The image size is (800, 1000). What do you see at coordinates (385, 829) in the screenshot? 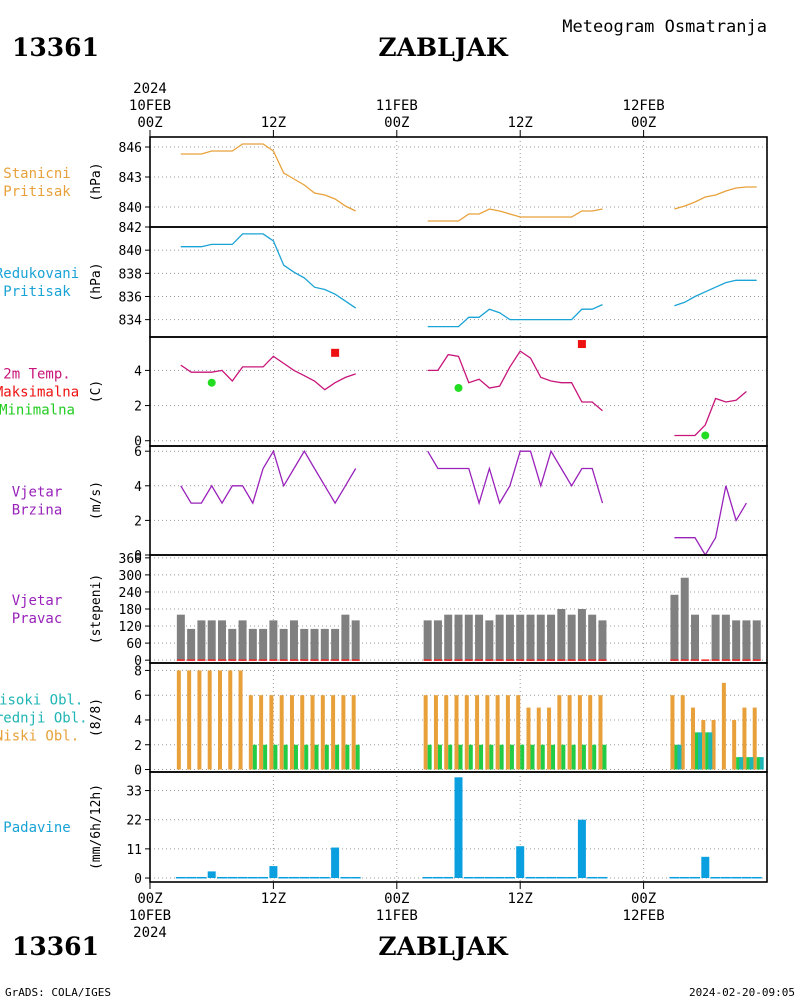
I see `panel-padavine: 0 11 22 33 (mm/6h/12h) Padavine` at bounding box center [385, 829].